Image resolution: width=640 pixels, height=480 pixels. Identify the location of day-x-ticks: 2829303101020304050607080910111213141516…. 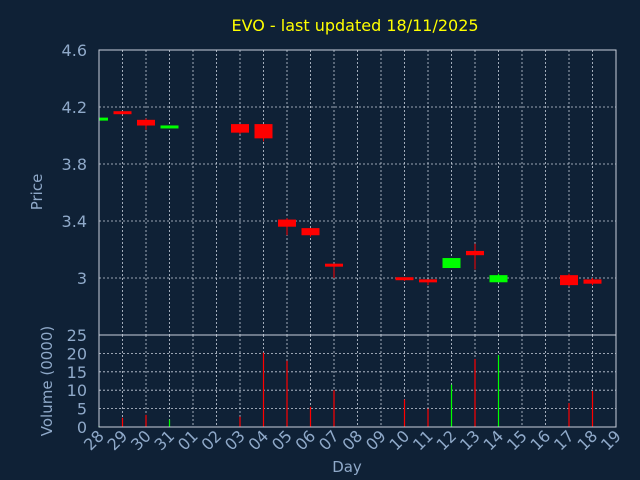
(352, 440).